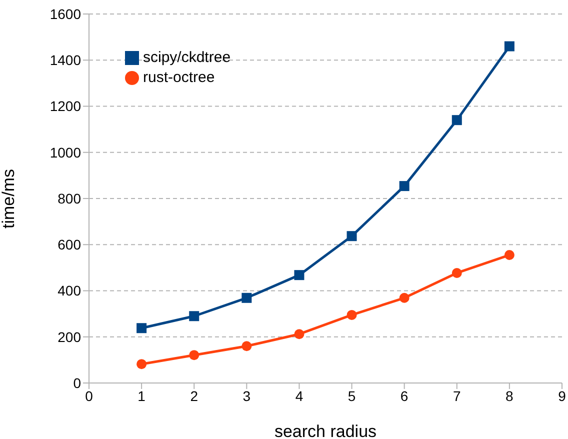 The image size is (568, 439). Describe the element at coordinates (66, 60) in the screenshot. I see `y-tick-label: 1400` at that location.